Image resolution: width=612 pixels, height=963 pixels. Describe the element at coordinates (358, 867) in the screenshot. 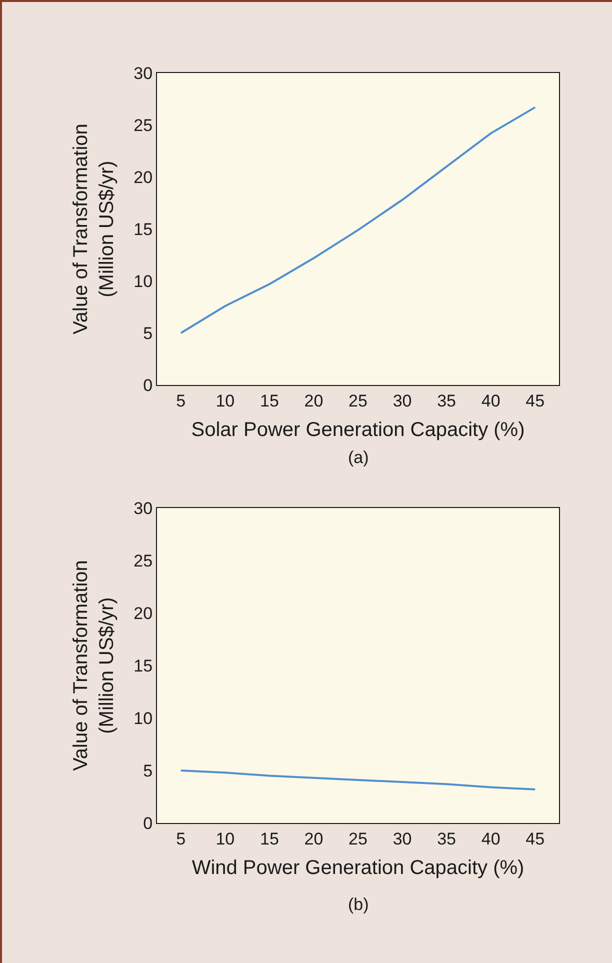

I see `x-axis-title: Wind Power Generation Capacity (%)` at that location.